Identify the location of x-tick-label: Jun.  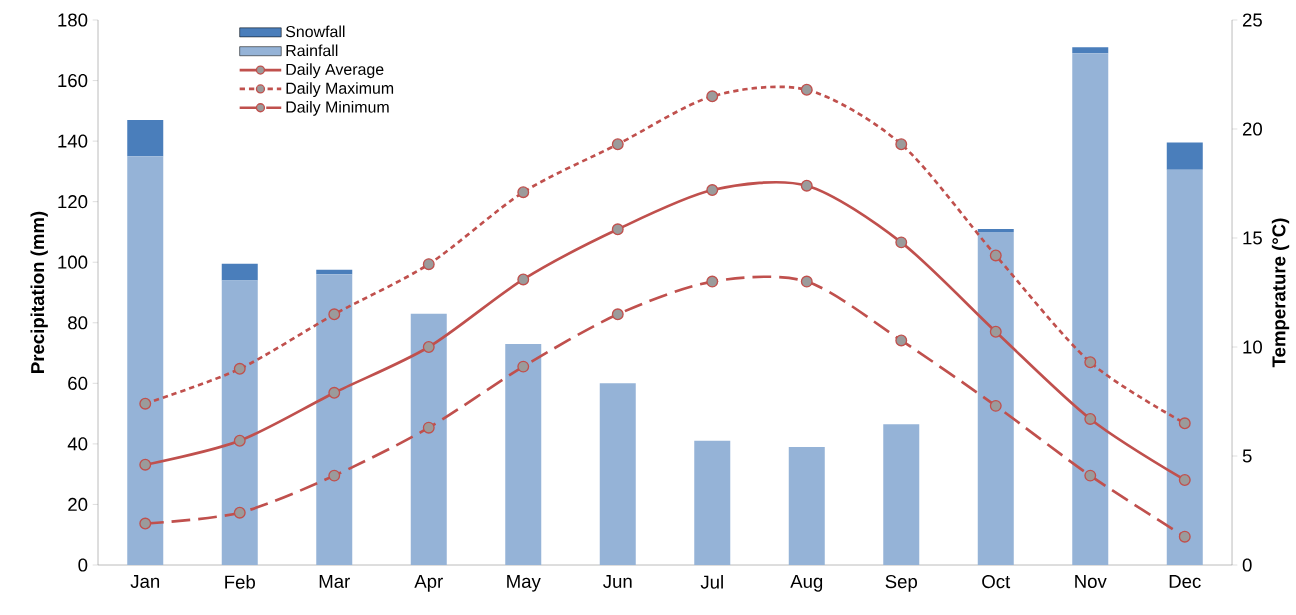
(617, 581).